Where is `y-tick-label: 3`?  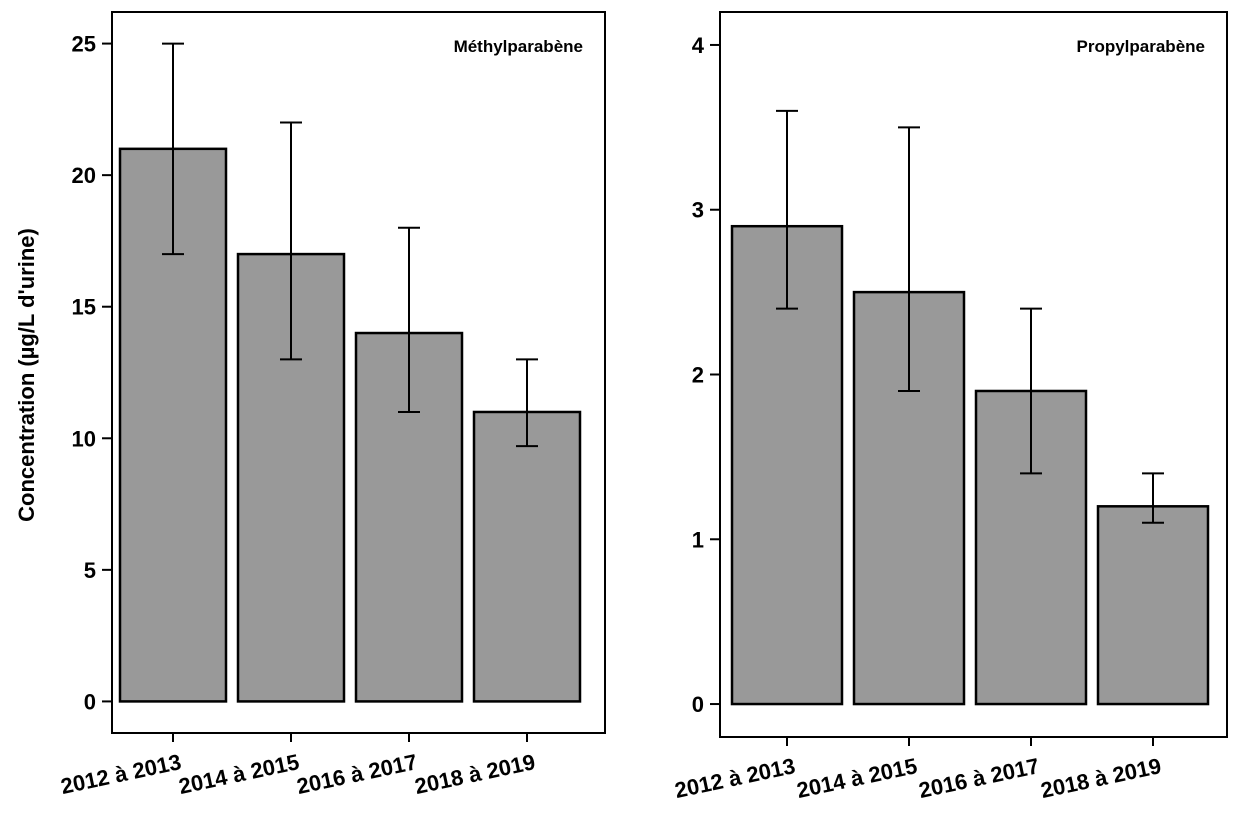 y-tick-label: 3 is located at coordinates (698, 210).